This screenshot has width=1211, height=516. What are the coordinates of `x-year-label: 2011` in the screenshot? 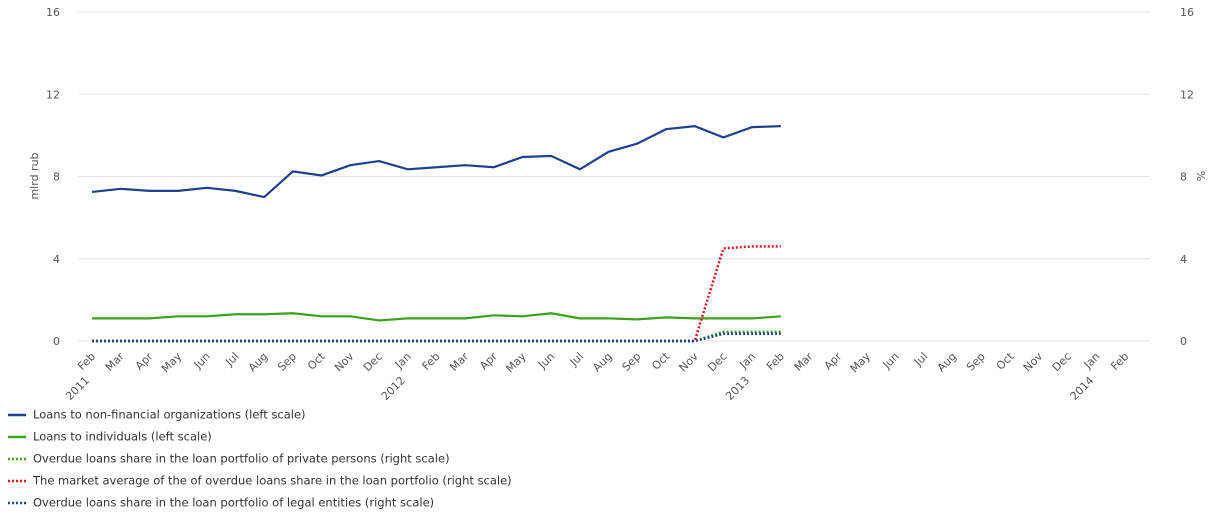 It's located at (77, 388).